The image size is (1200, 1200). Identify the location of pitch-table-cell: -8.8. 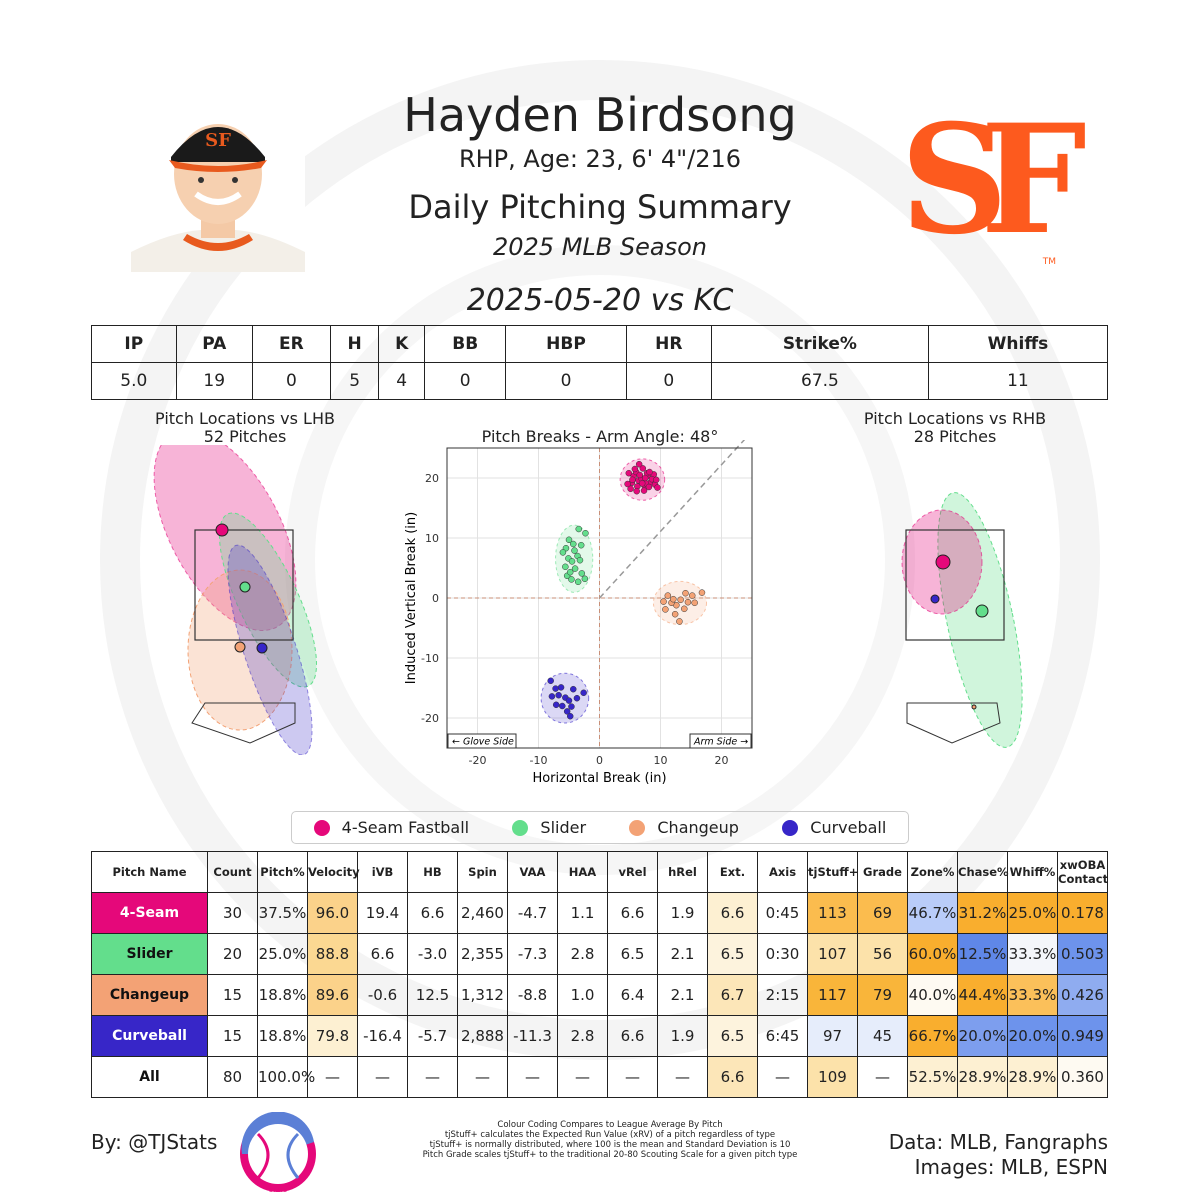
(532, 995).